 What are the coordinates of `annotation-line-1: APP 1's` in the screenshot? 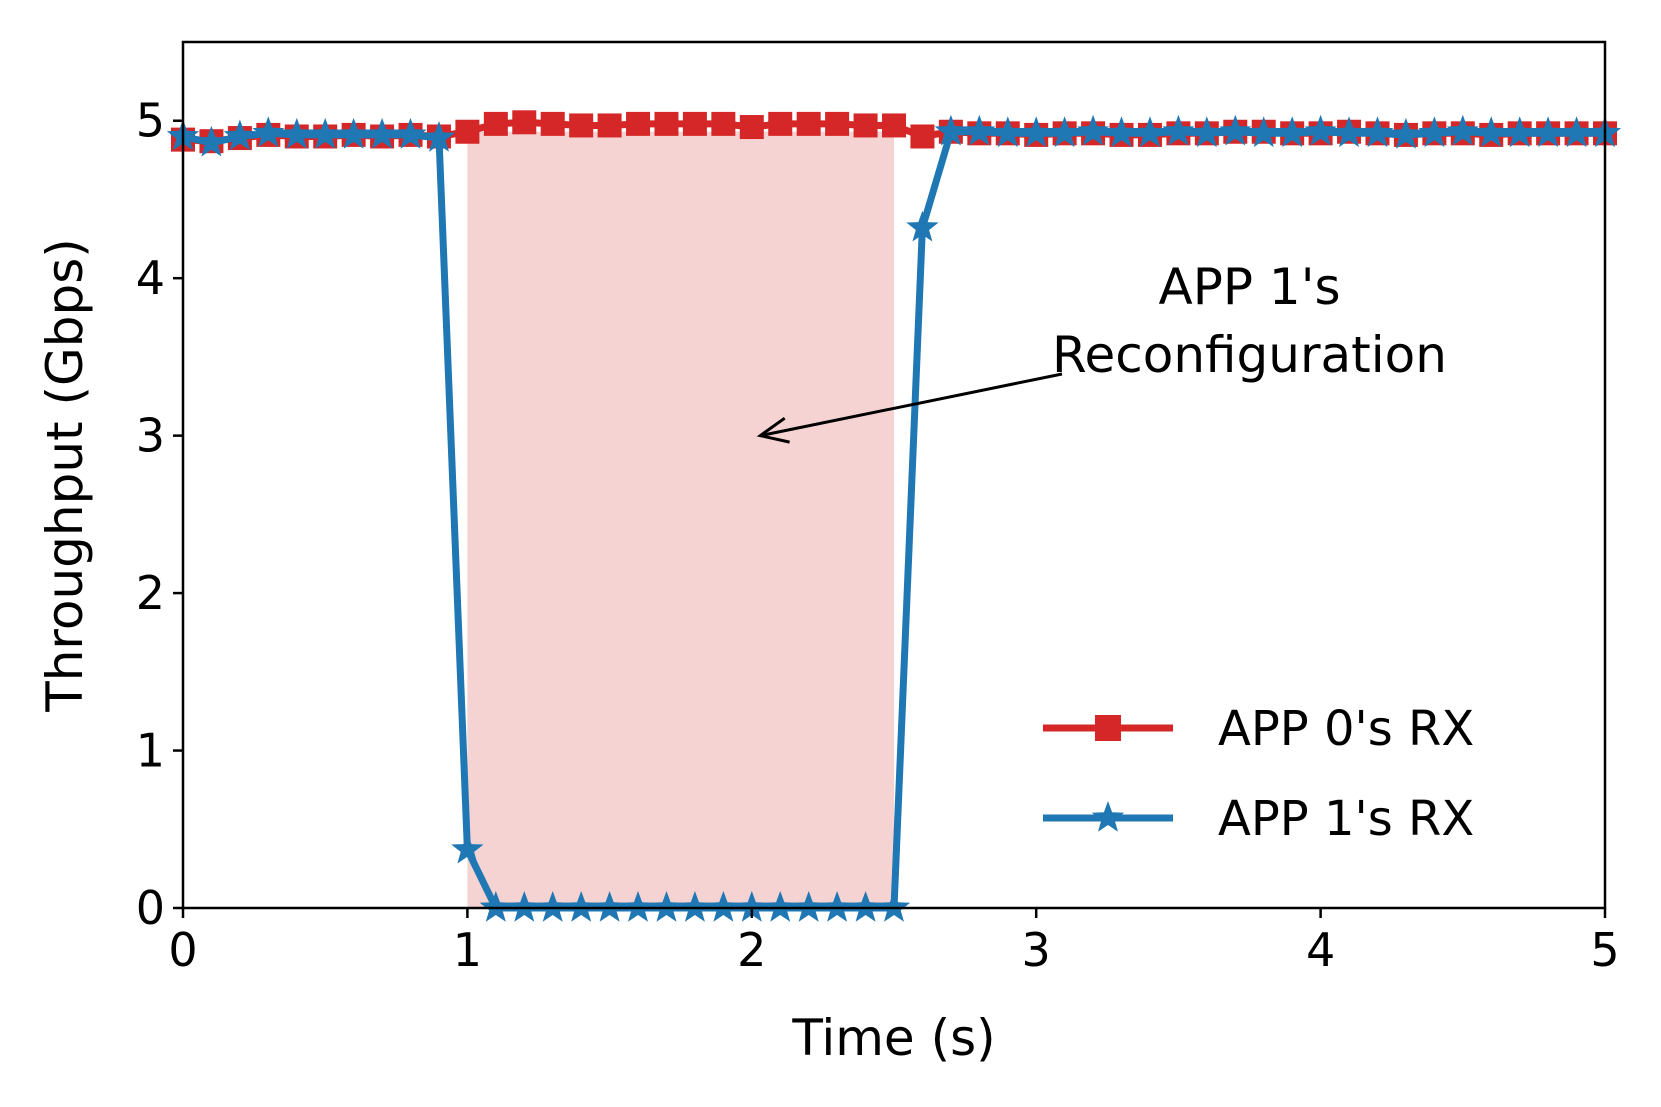 It's located at (1249, 287).